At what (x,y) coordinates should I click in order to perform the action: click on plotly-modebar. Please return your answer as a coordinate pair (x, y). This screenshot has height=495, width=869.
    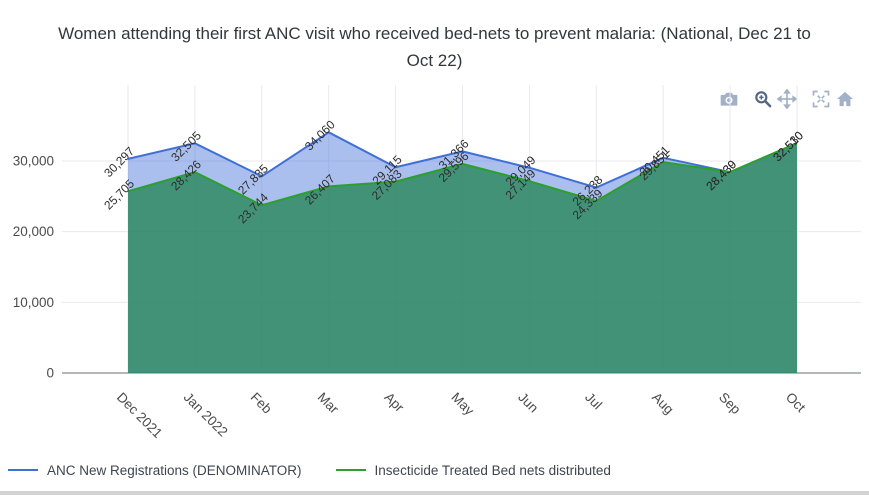
    Looking at the image, I should click on (782, 99).